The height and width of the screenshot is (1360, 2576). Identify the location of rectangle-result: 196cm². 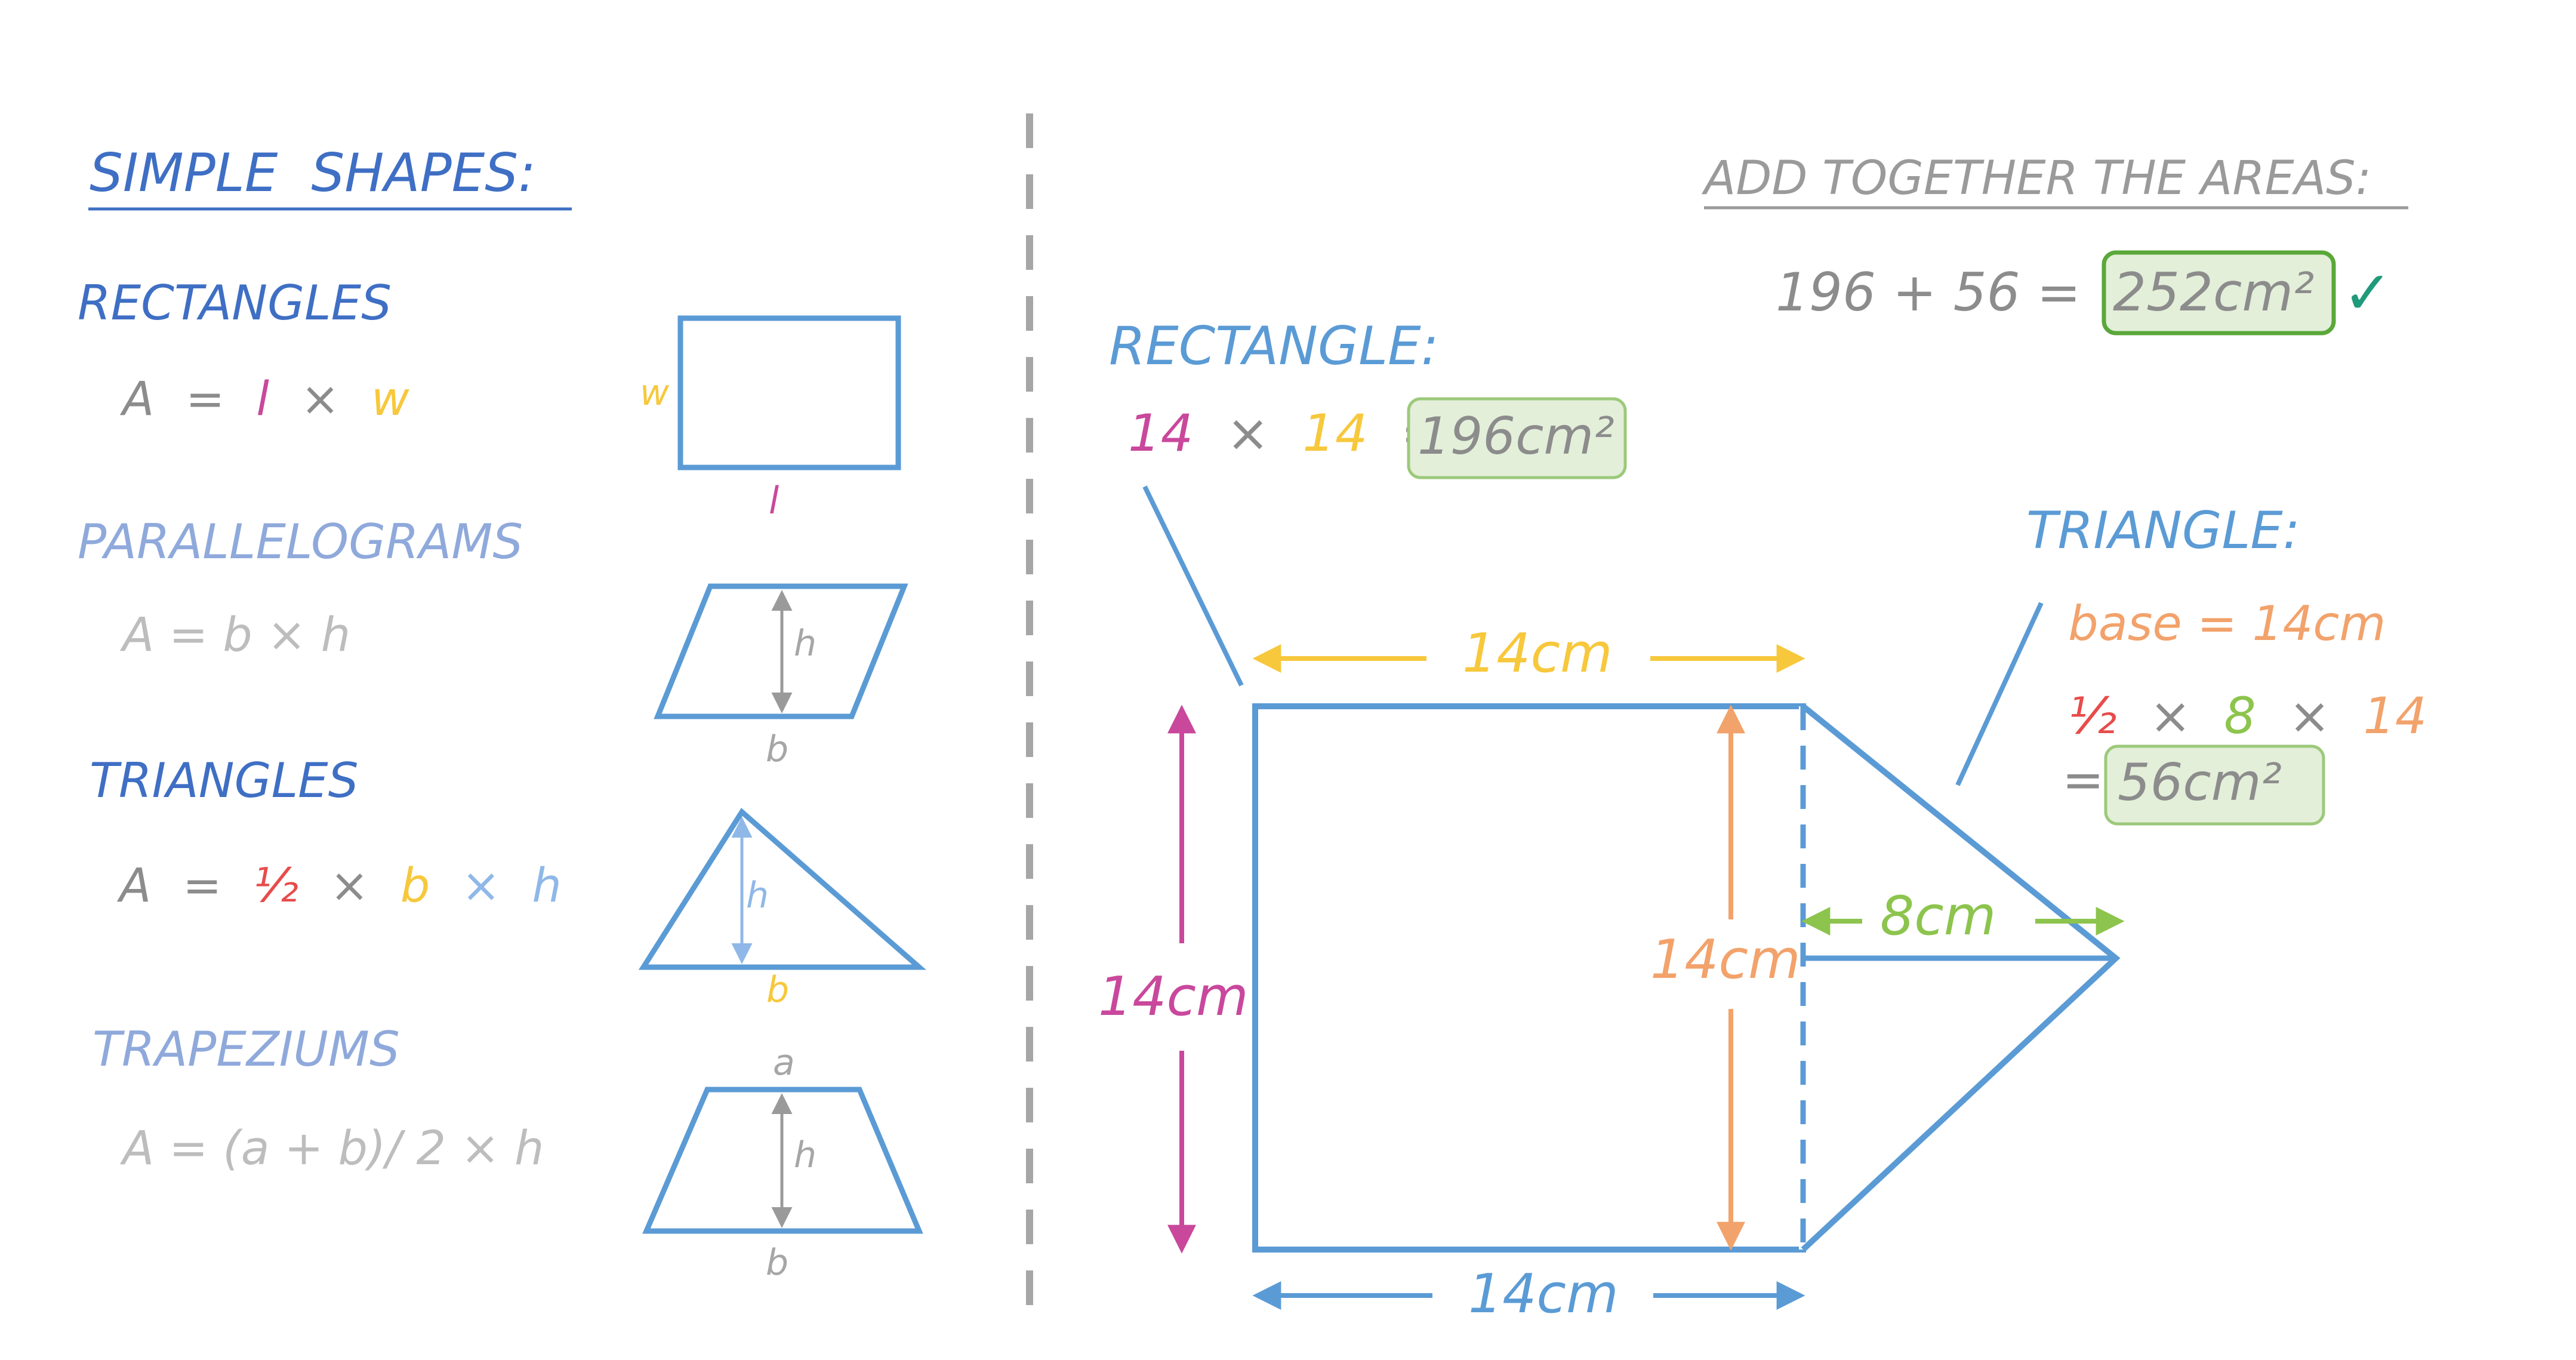
(1516, 436).